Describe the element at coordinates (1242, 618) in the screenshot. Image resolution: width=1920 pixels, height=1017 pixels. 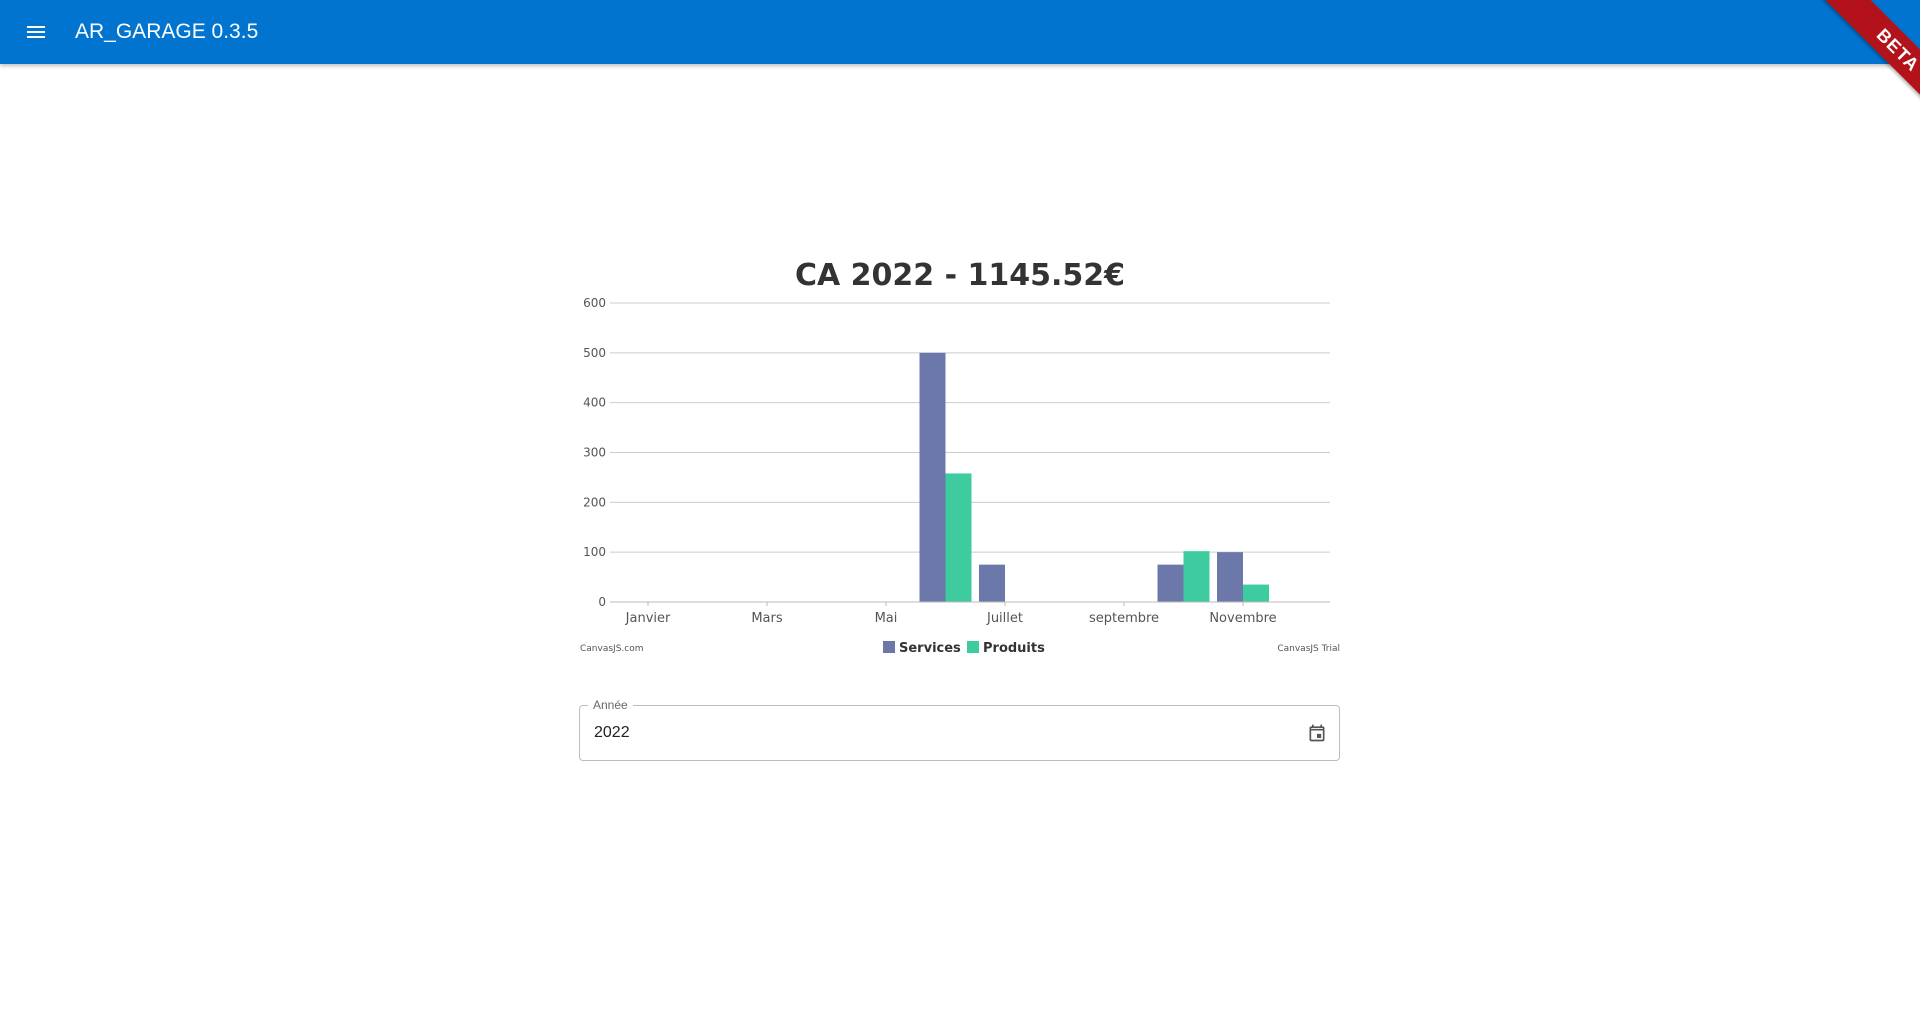
I see `x-tick-label: Novembre` at that location.